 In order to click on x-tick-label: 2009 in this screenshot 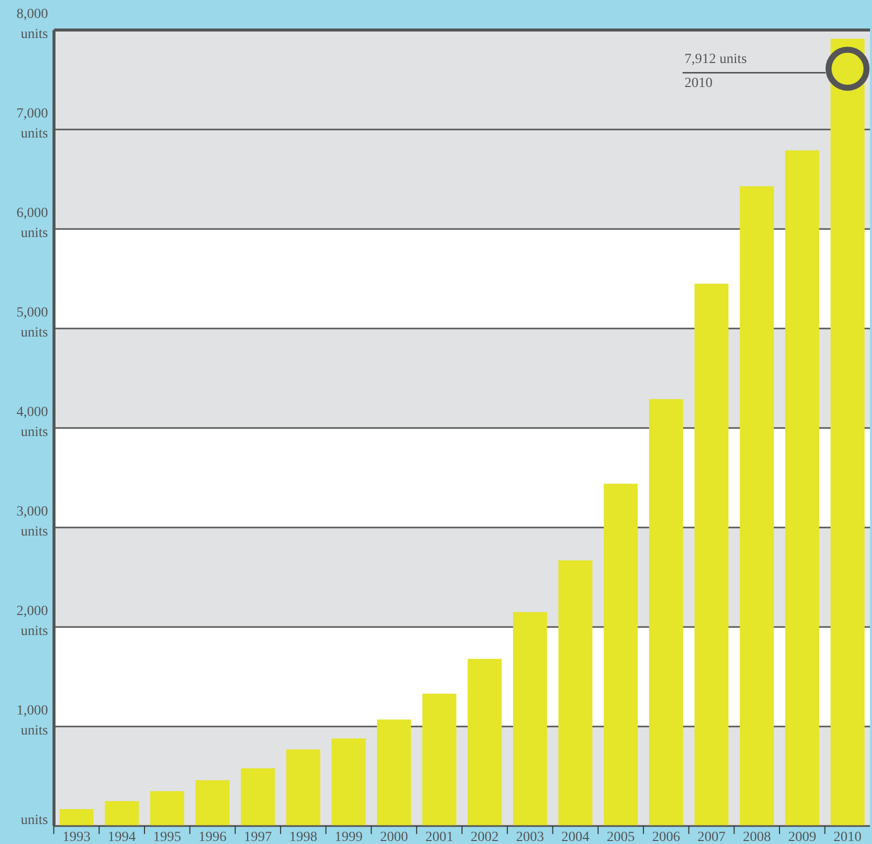, I will do `click(802, 837)`.